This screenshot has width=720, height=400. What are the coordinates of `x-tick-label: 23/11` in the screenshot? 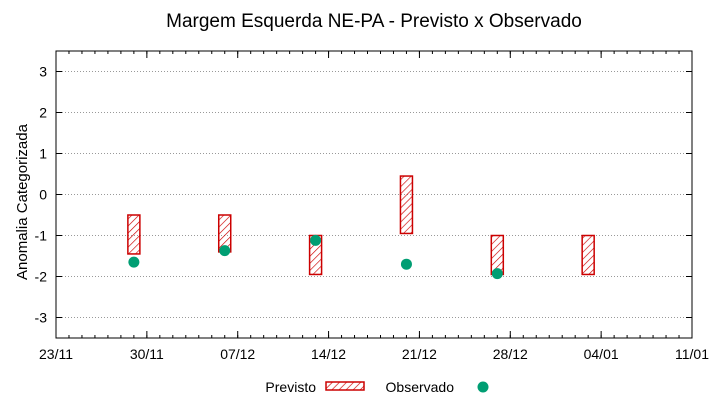 It's located at (56, 354).